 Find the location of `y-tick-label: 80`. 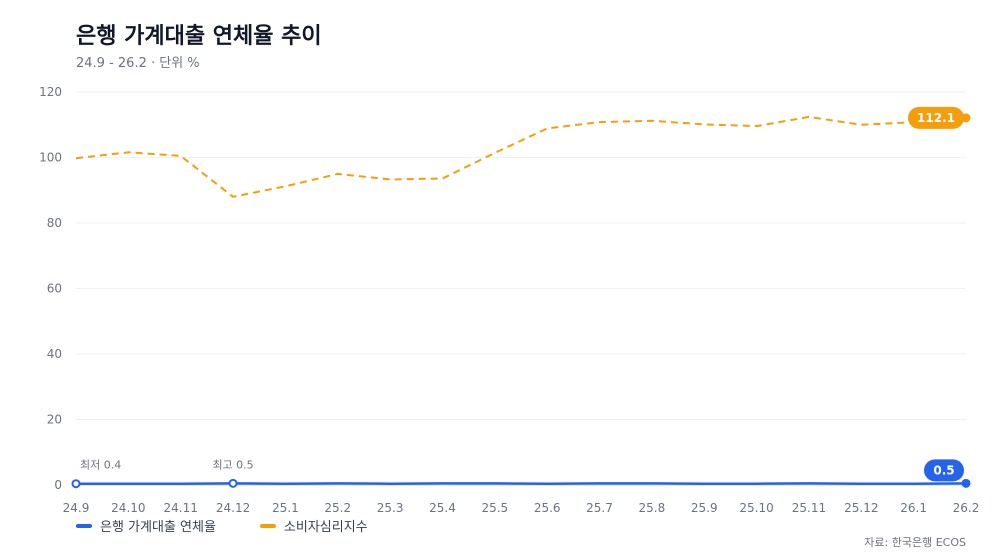

y-tick-label: 80 is located at coordinates (54, 223).